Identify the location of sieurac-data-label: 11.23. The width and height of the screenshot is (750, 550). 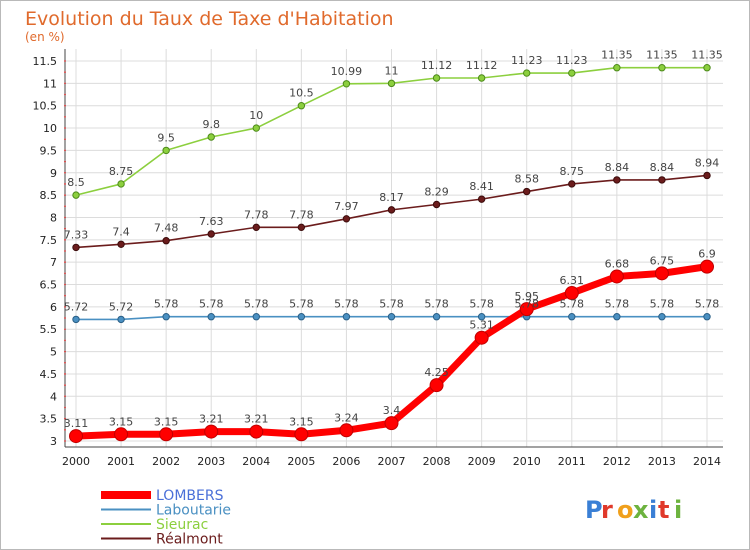
(527, 60).